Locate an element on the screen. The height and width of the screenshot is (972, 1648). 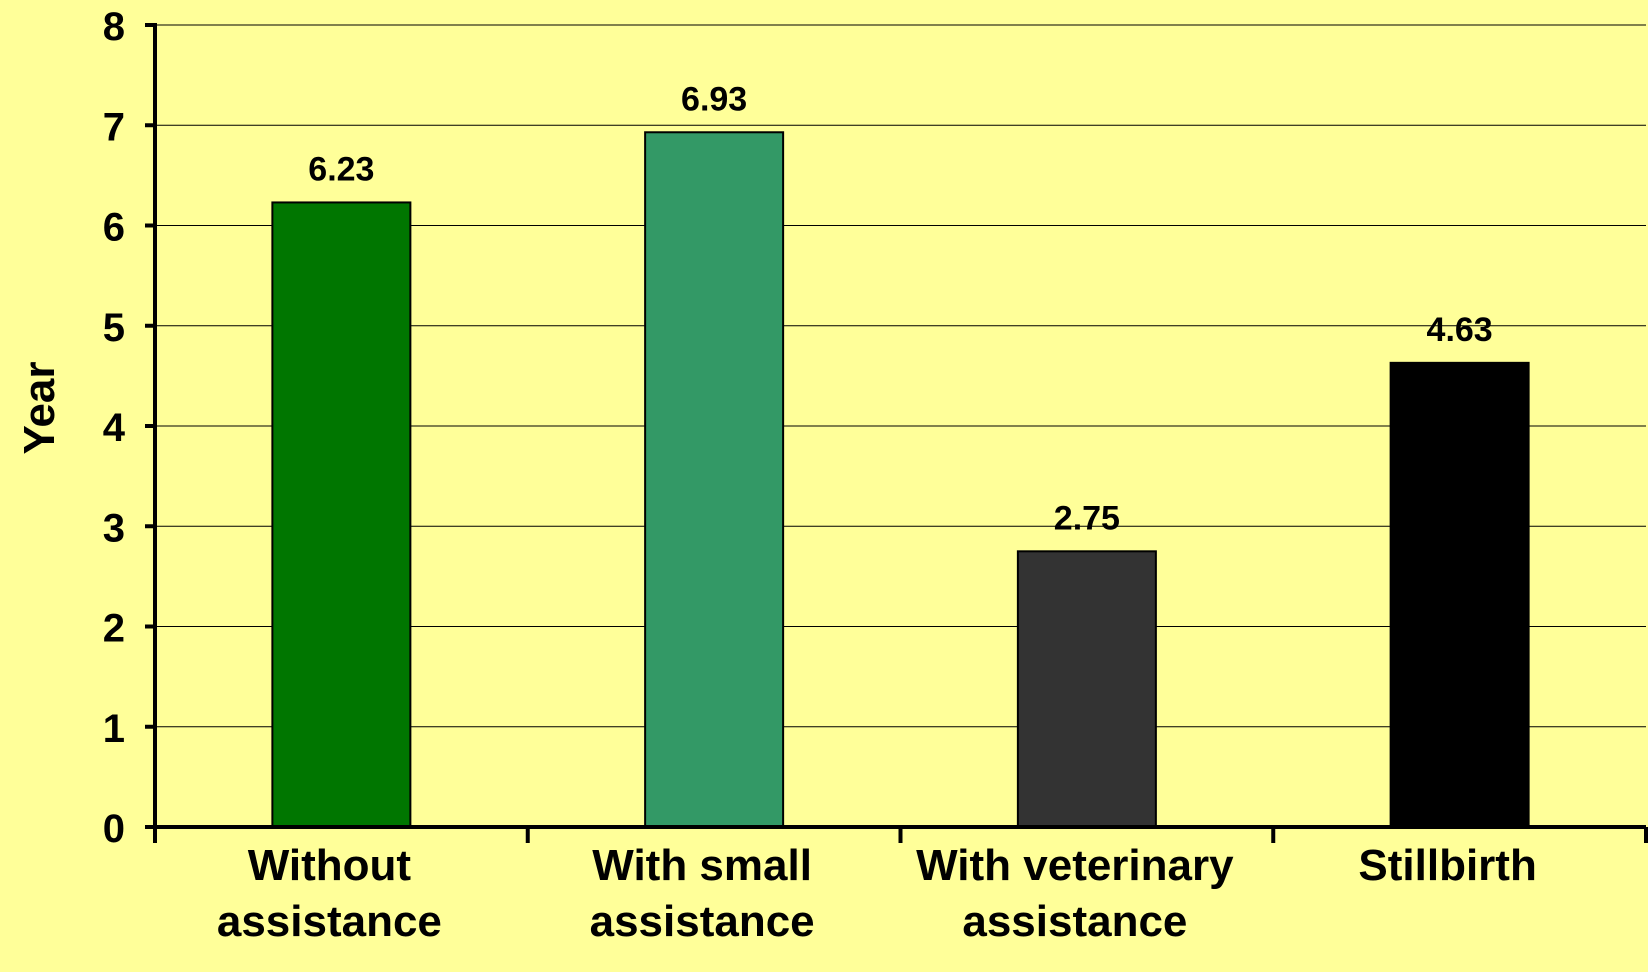
y-tick-label: 7 is located at coordinates (114, 127).